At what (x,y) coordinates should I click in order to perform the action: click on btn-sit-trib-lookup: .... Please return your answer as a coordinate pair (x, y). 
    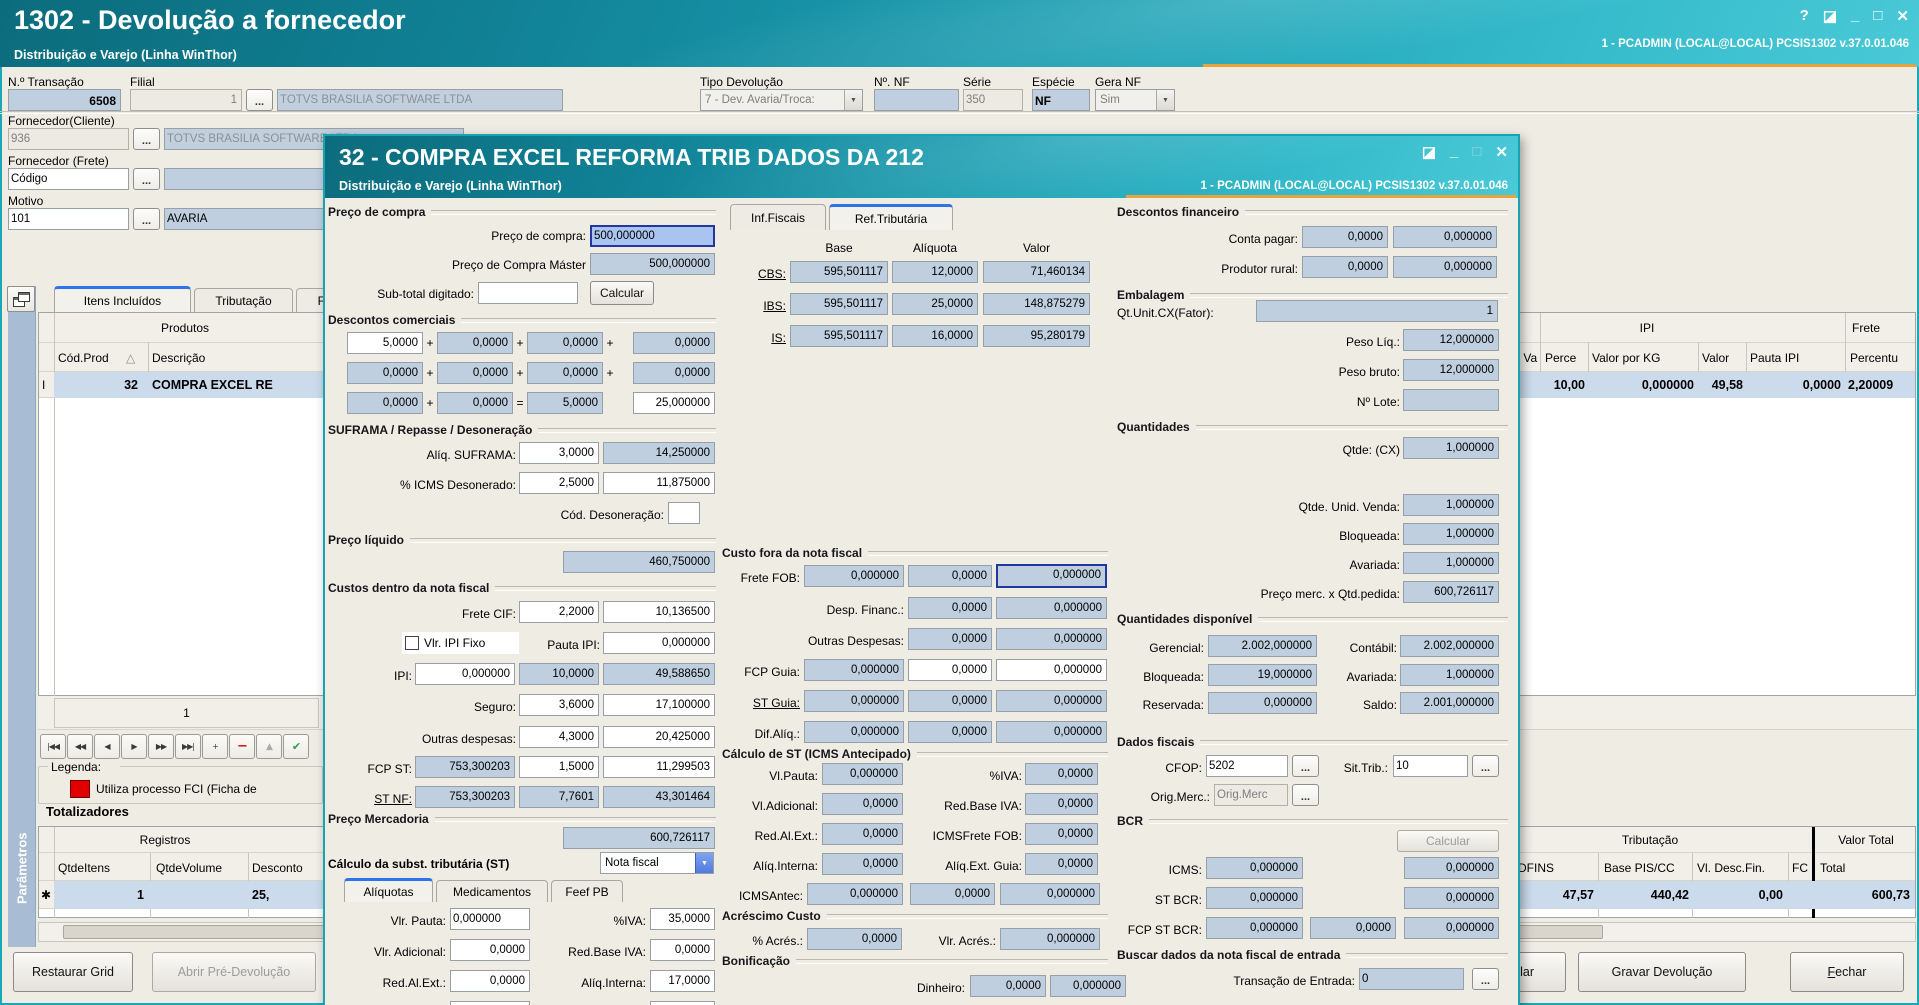
    Looking at the image, I should click on (1485, 766).